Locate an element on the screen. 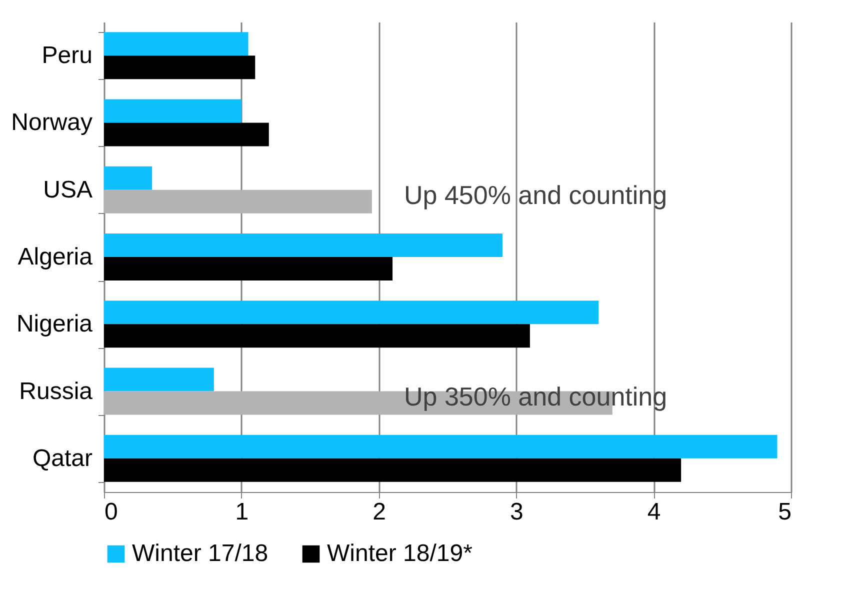 This screenshot has width=865, height=596. x-tick-label: 1 is located at coordinates (242, 512).